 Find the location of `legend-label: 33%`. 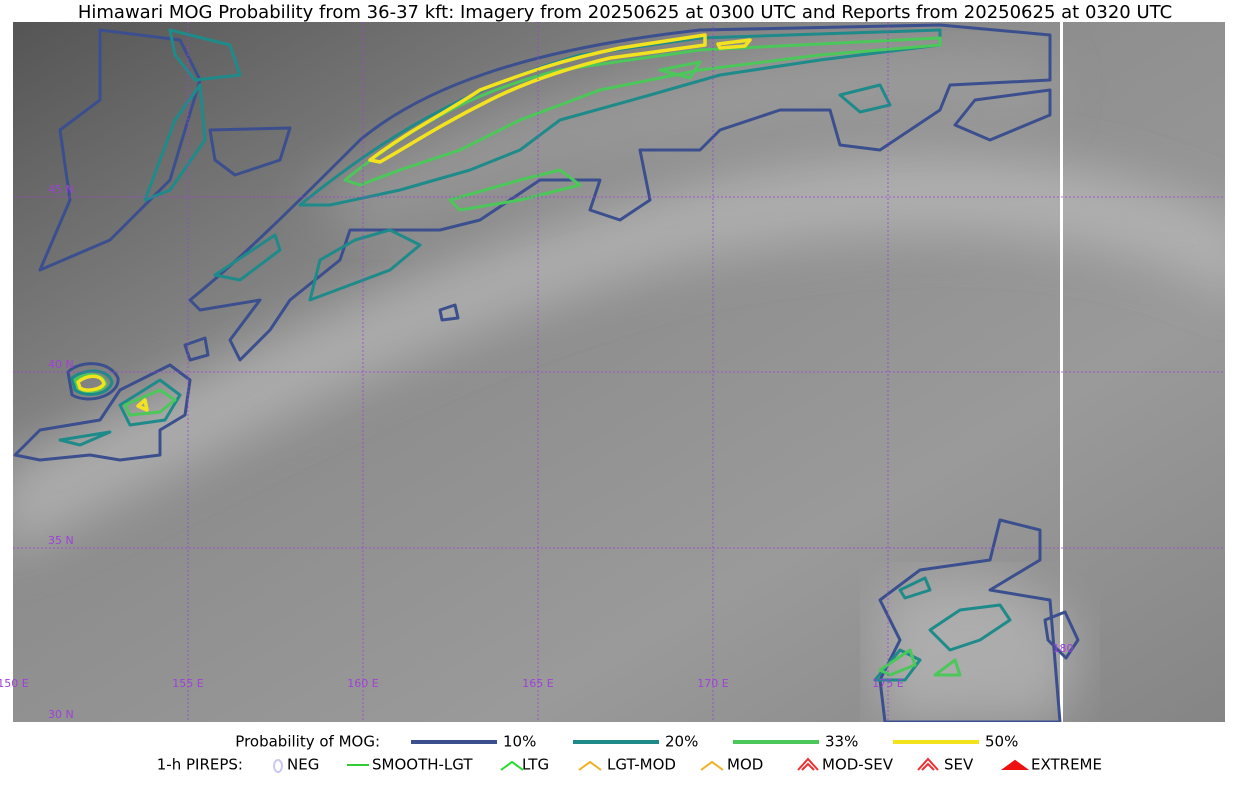

legend-label: 33% is located at coordinates (841, 742).